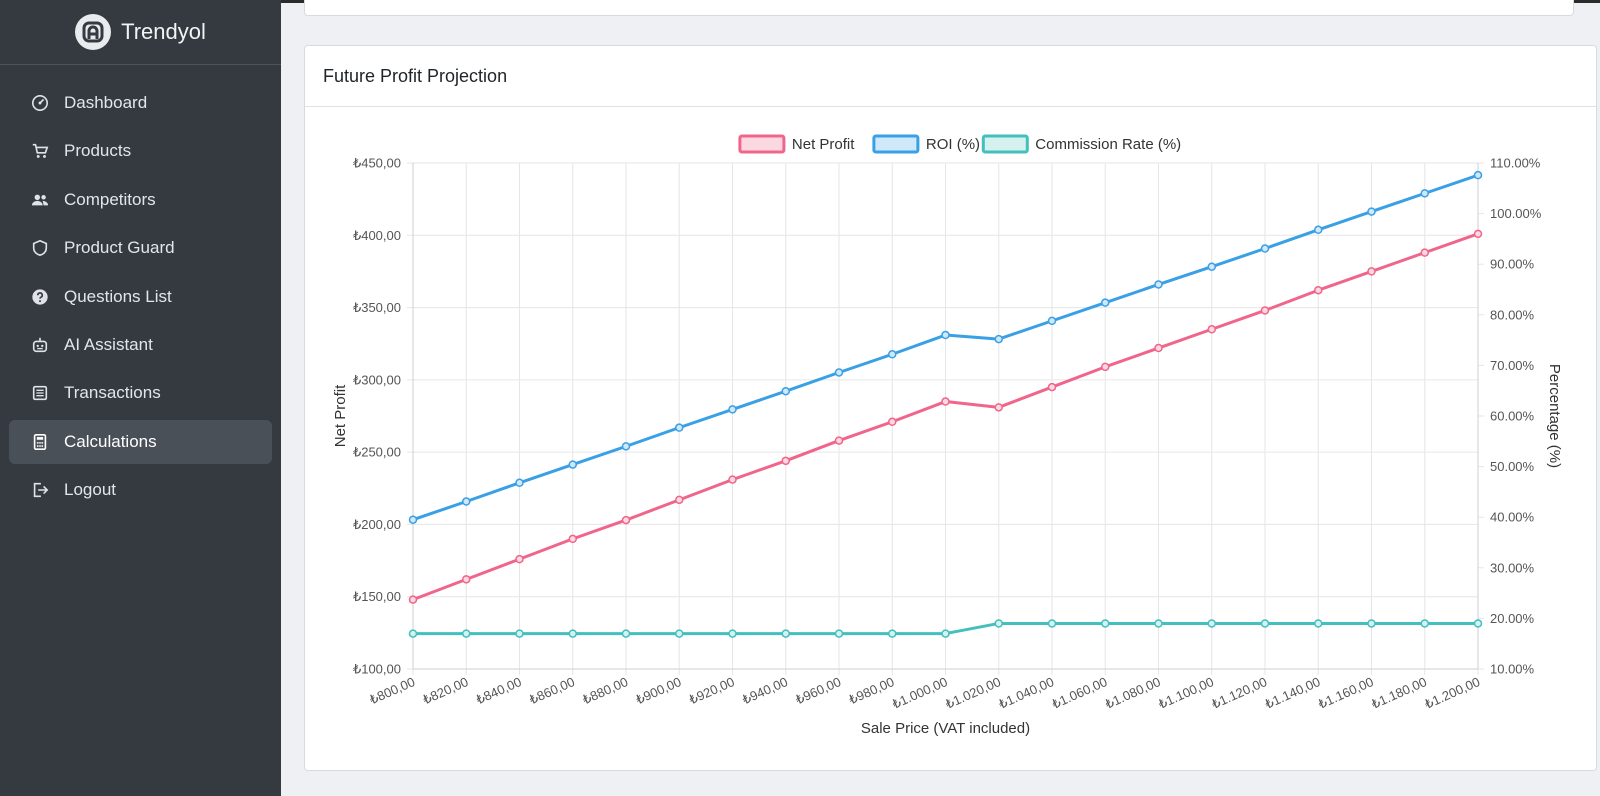  Describe the element at coordinates (40, 490) in the screenshot. I see `logout-icon` at that location.